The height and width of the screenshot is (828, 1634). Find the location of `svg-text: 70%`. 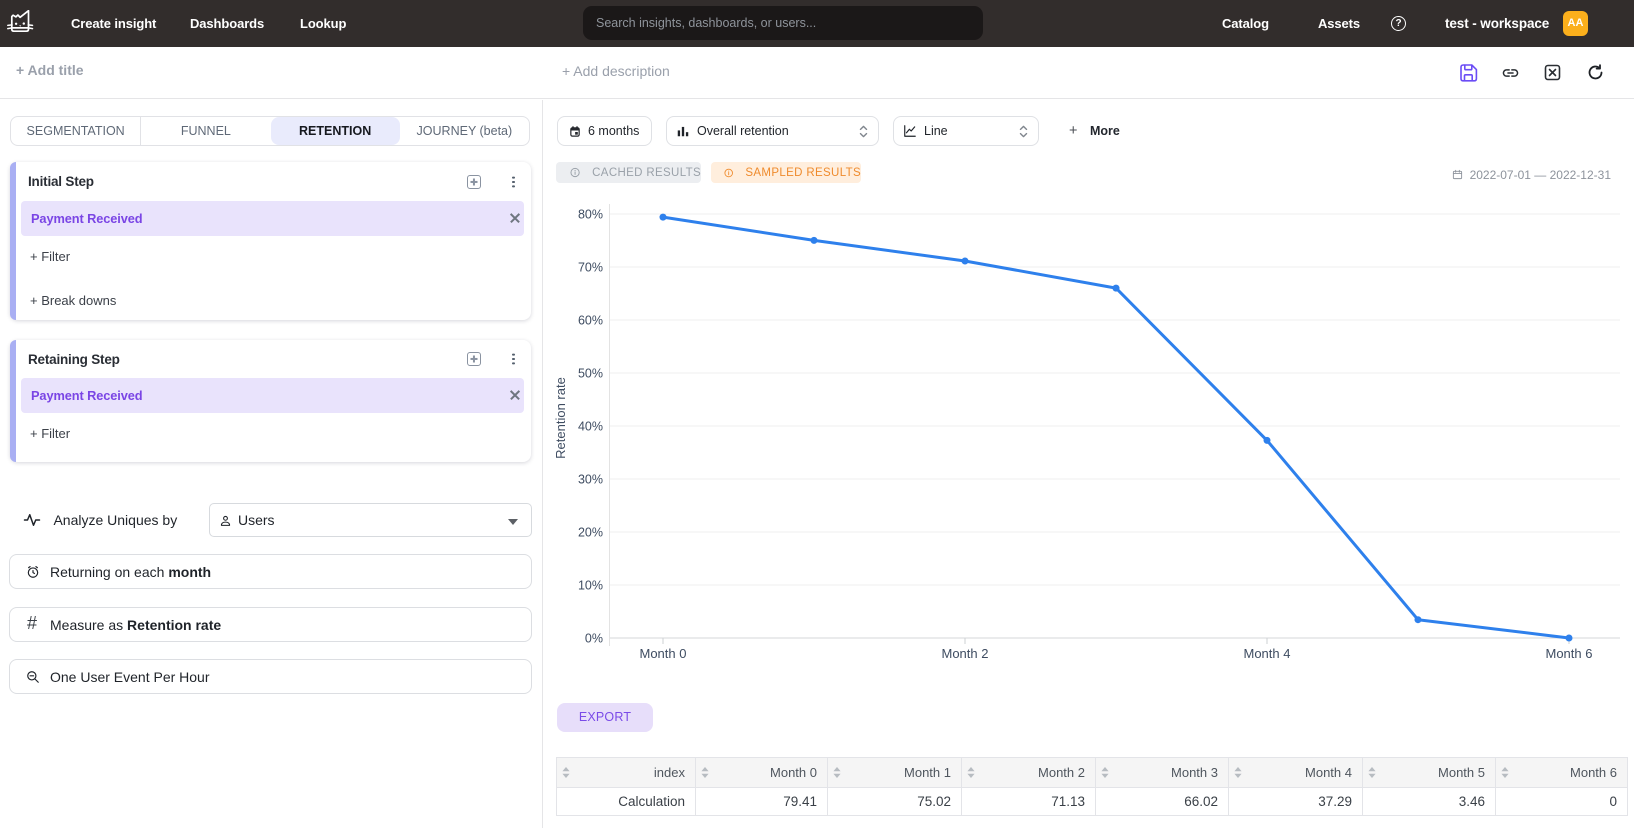

svg-text: 70% is located at coordinates (590, 268).